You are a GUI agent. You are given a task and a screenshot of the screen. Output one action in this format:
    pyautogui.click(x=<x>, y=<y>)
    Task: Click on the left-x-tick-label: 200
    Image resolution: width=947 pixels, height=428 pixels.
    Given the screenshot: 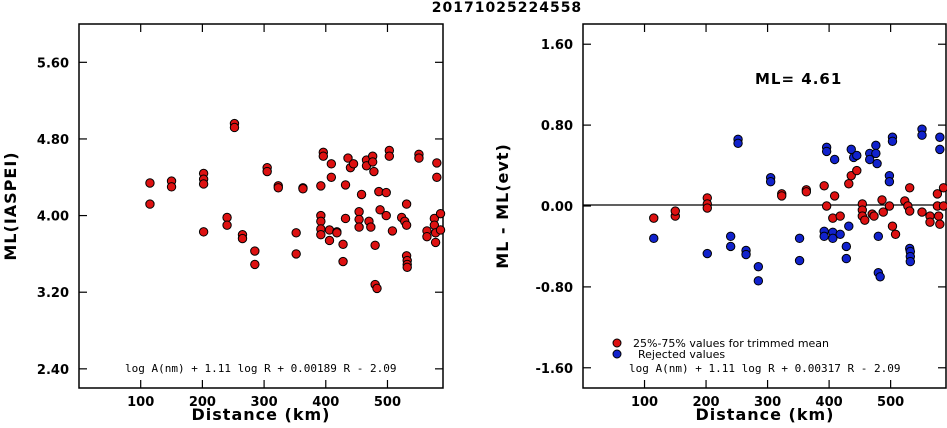 What is the action you would take?
    pyautogui.click(x=202, y=402)
    